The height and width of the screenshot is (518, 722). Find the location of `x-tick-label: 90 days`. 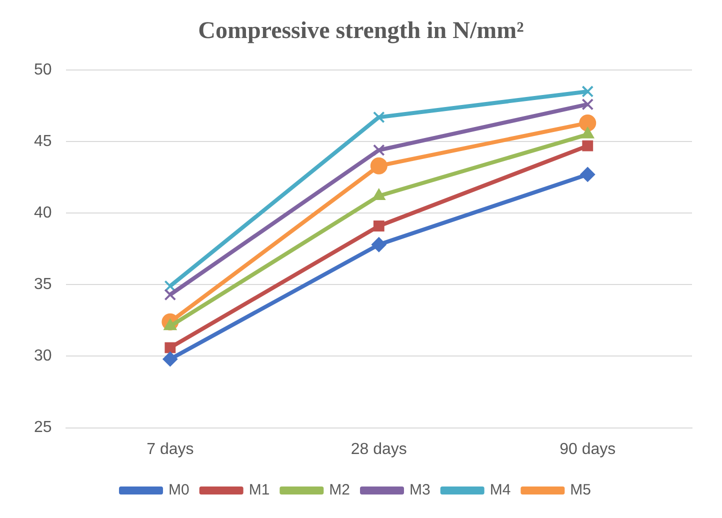

x-tick-label: 90 days is located at coordinates (588, 449).